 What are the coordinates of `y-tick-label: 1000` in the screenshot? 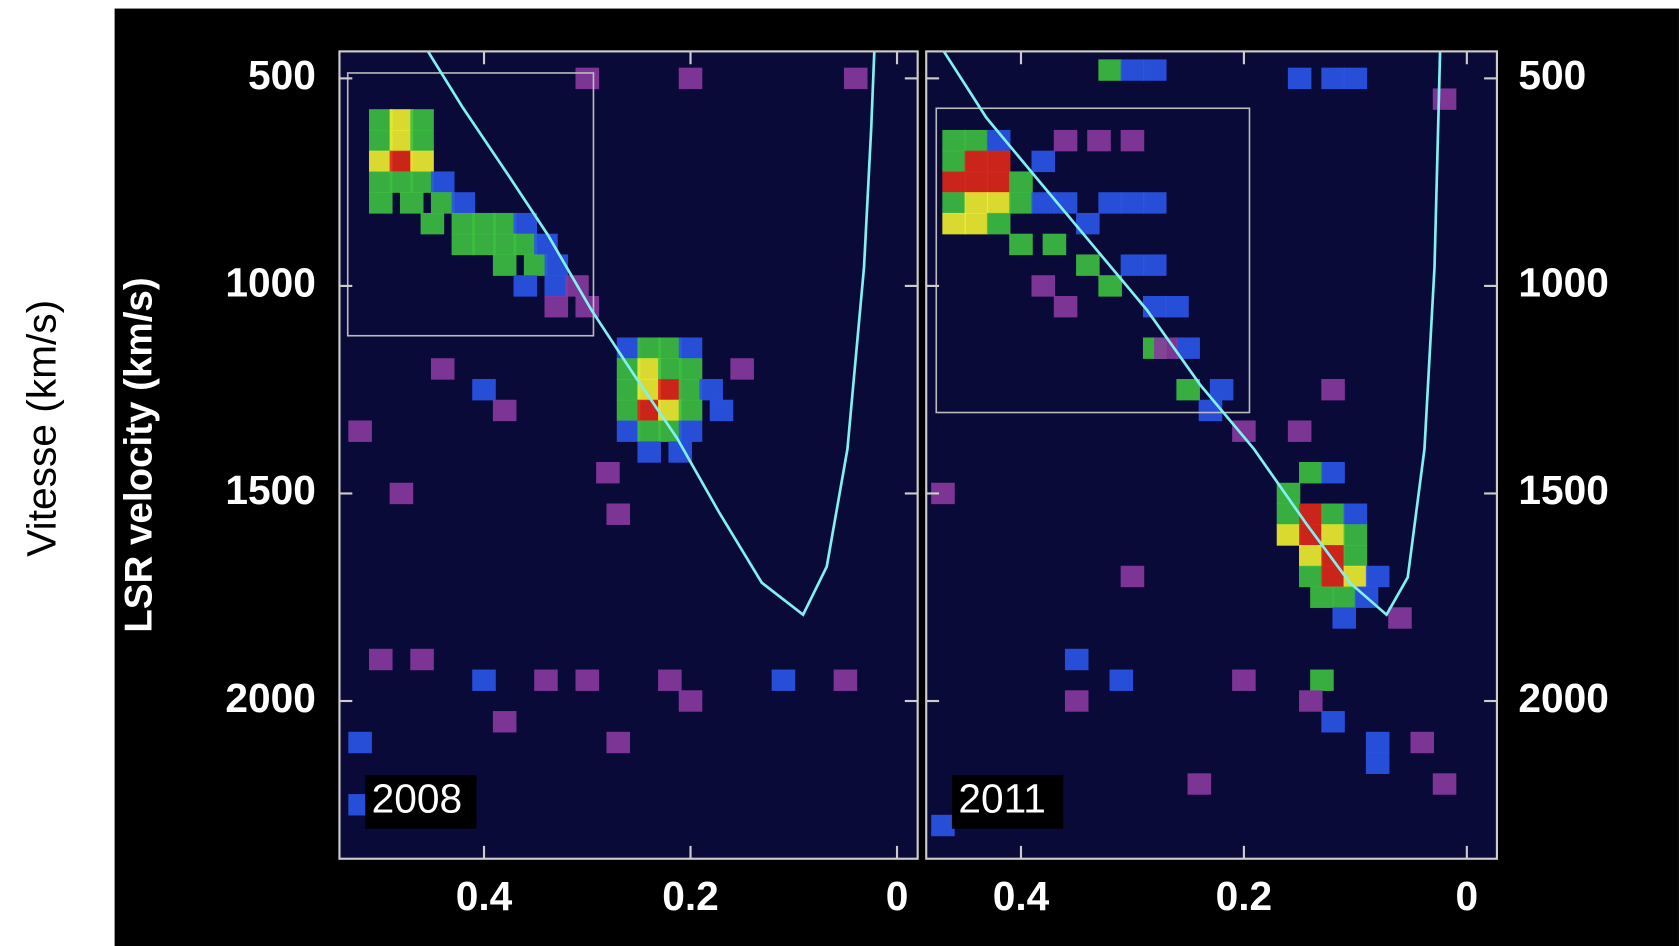 It's located at (1563, 283).